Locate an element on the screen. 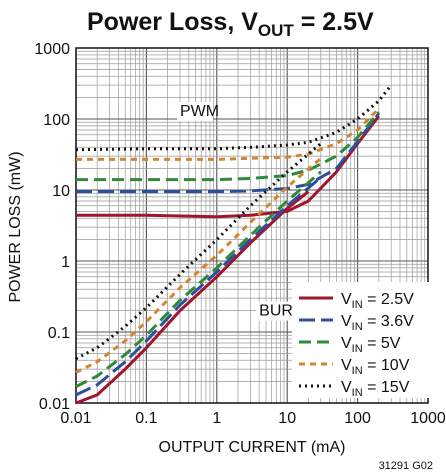 The width and height of the screenshot is (446, 476). y-tick-label: 10 is located at coordinates (61, 191).